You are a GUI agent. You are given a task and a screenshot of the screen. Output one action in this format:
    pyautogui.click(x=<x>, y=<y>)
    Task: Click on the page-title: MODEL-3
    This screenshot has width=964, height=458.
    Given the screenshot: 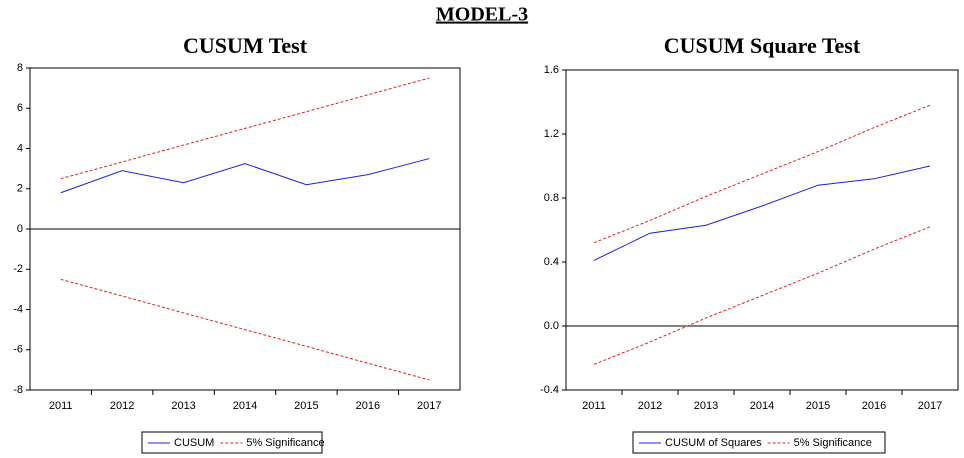 What is the action you would take?
    pyautogui.click(x=482, y=15)
    